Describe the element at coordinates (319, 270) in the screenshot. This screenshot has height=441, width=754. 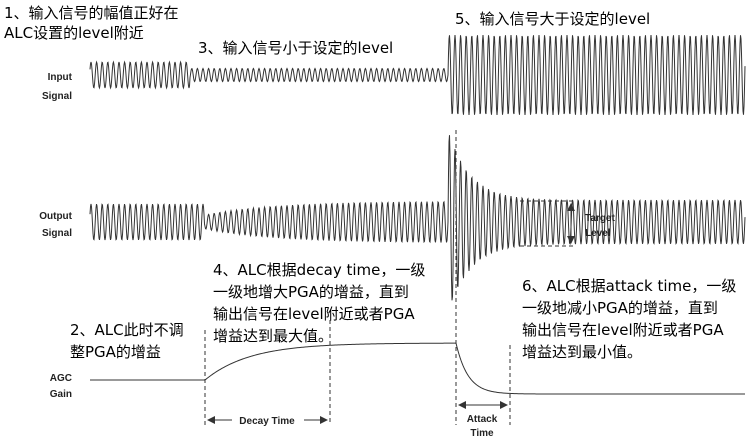
I see `annotation: 4、ALC根据decay time，一级` at that location.